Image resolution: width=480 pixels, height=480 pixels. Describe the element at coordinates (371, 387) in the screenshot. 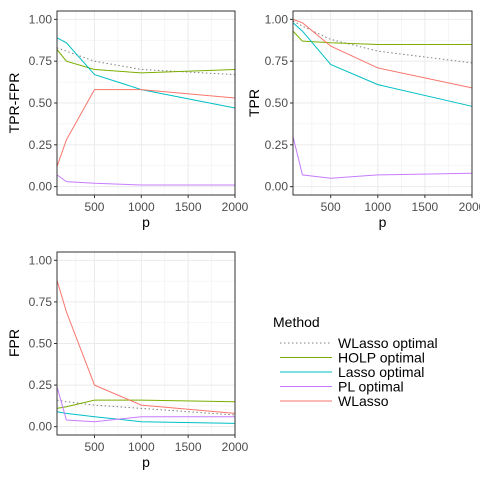

I see `legend-label-pl-optimal: PL optimal` at that location.